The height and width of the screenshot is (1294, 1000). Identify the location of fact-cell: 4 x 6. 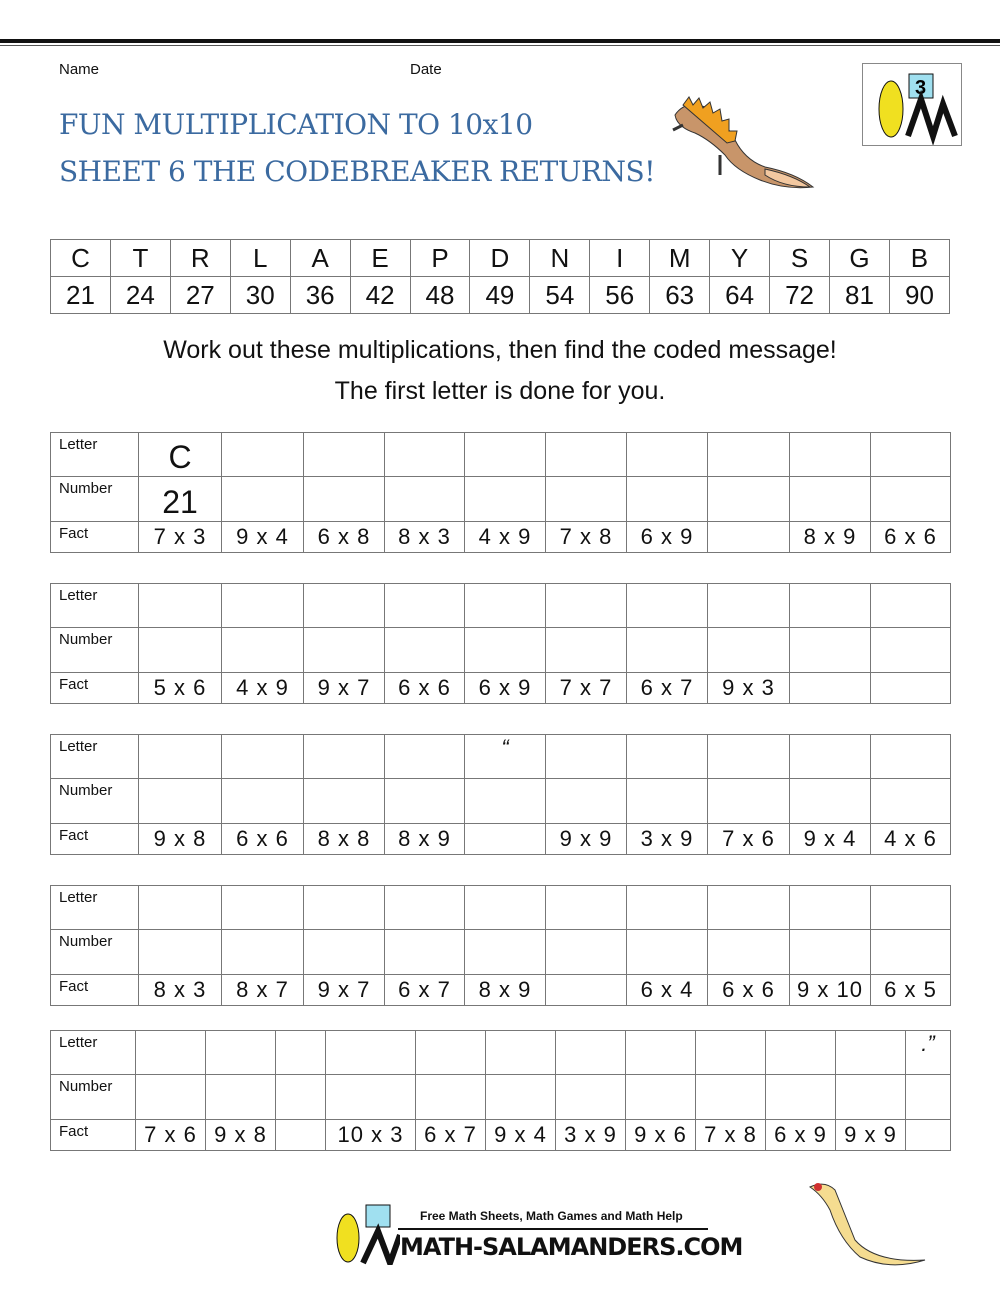
(910, 839).